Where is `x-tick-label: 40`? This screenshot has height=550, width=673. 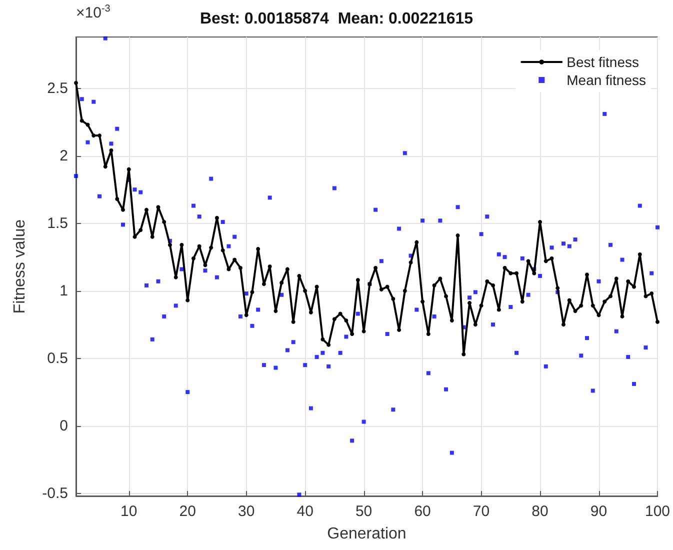
x-tick-label: 40 is located at coordinates (305, 511).